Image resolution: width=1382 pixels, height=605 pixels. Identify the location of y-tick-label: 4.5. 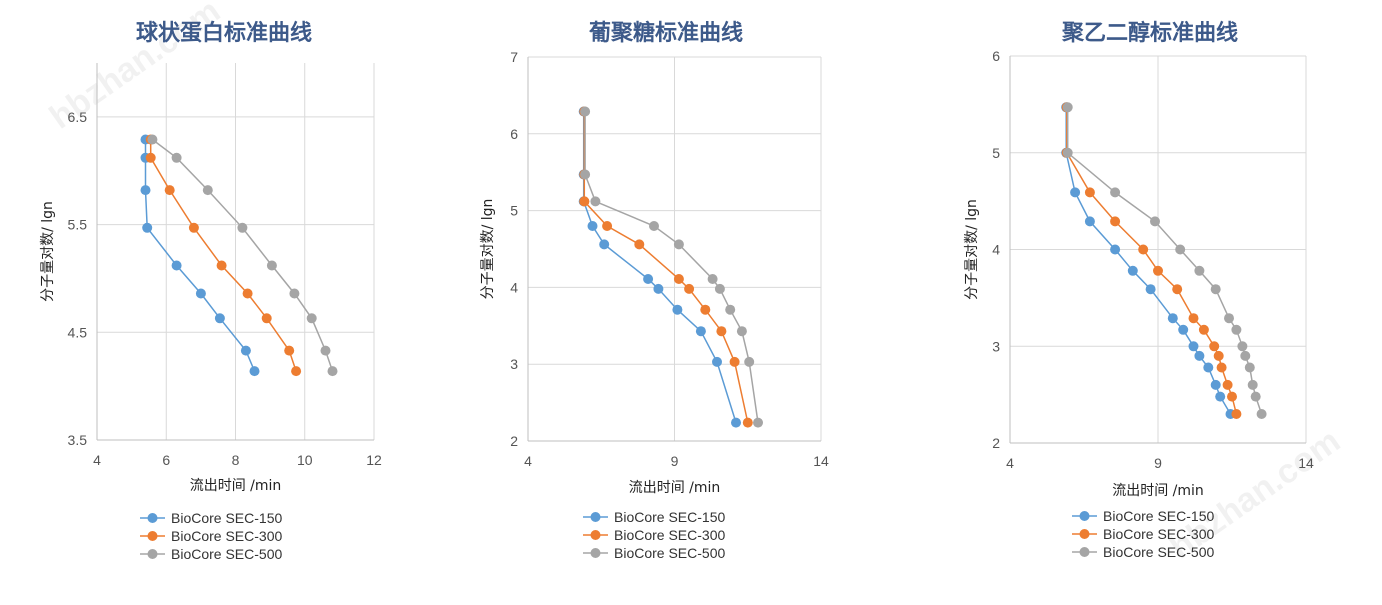
(78, 332).